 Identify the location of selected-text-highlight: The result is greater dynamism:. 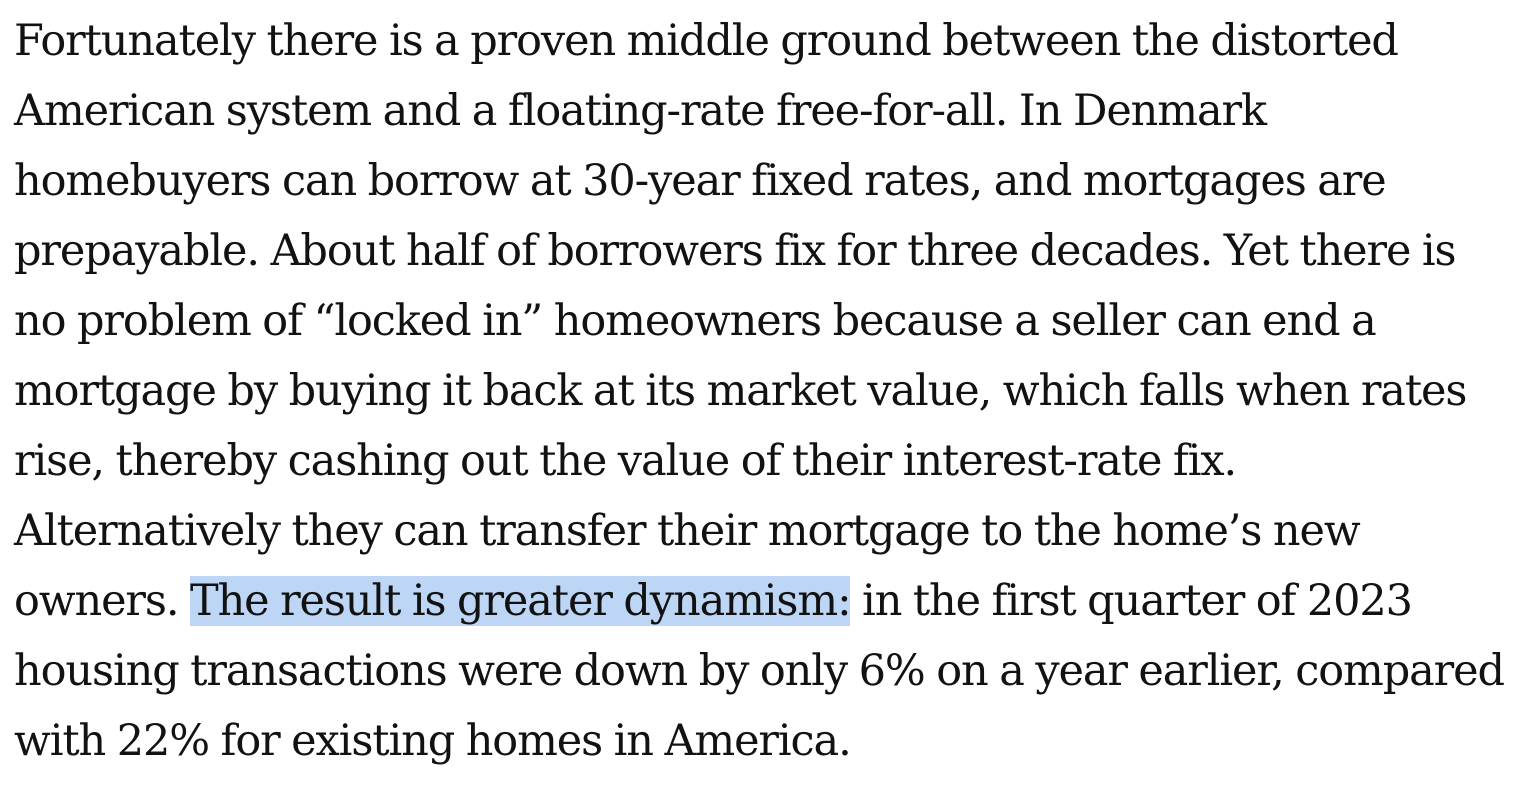
(521, 601).